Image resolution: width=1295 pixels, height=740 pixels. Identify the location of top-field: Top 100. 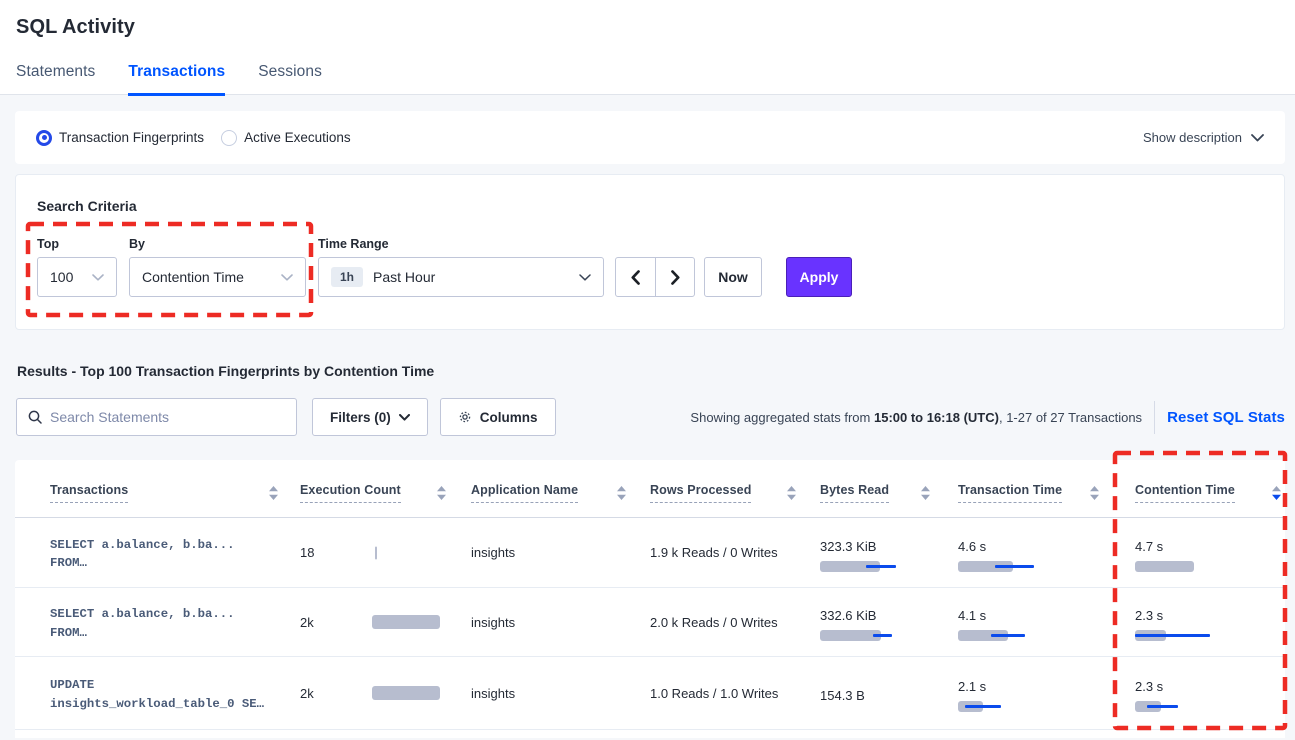
(83, 267).